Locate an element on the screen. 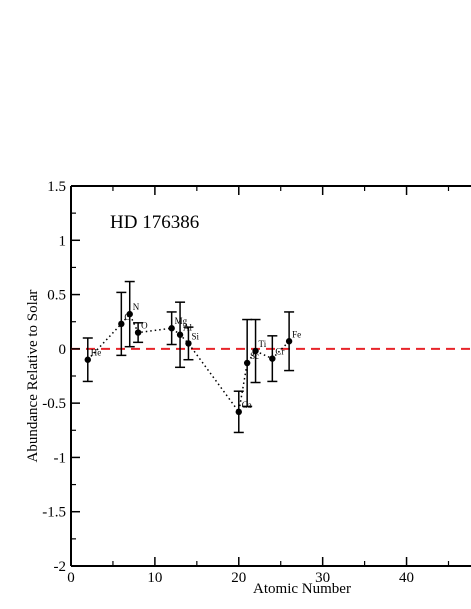  data-point-al is located at coordinates (180, 335).